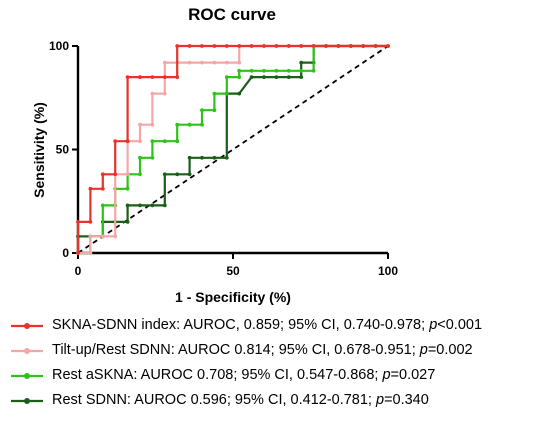 This screenshot has height=425, width=550. Describe the element at coordinates (39, 150) in the screenshot. I see `y-axis-label: Sensitivity (%)` at that location.